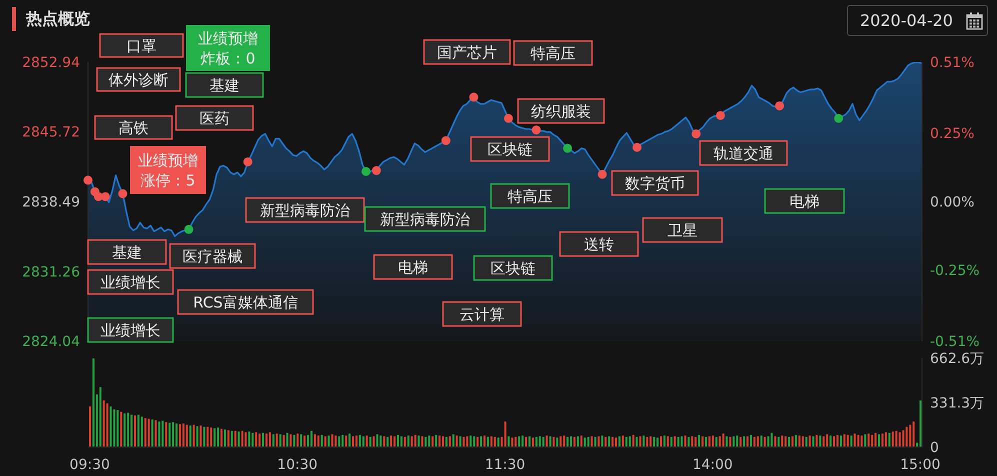 The width and height of the screenshot is (997, 476). Describe the element at coordinates (505, 465) in the screenshot. I see `x-tick-label: 11:30` at that location.